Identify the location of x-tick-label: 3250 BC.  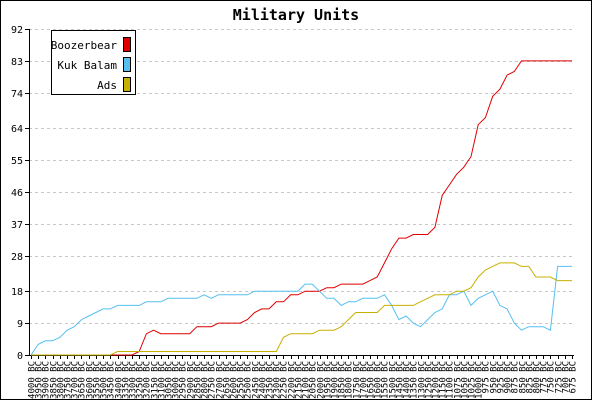
(141, 380).